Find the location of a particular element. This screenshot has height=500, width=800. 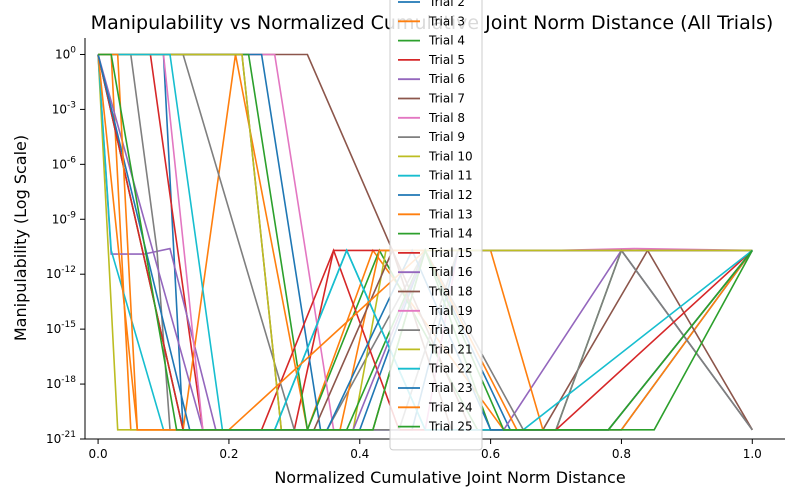

legend-entry: Trial 10 is located at coordinates (450, 156).